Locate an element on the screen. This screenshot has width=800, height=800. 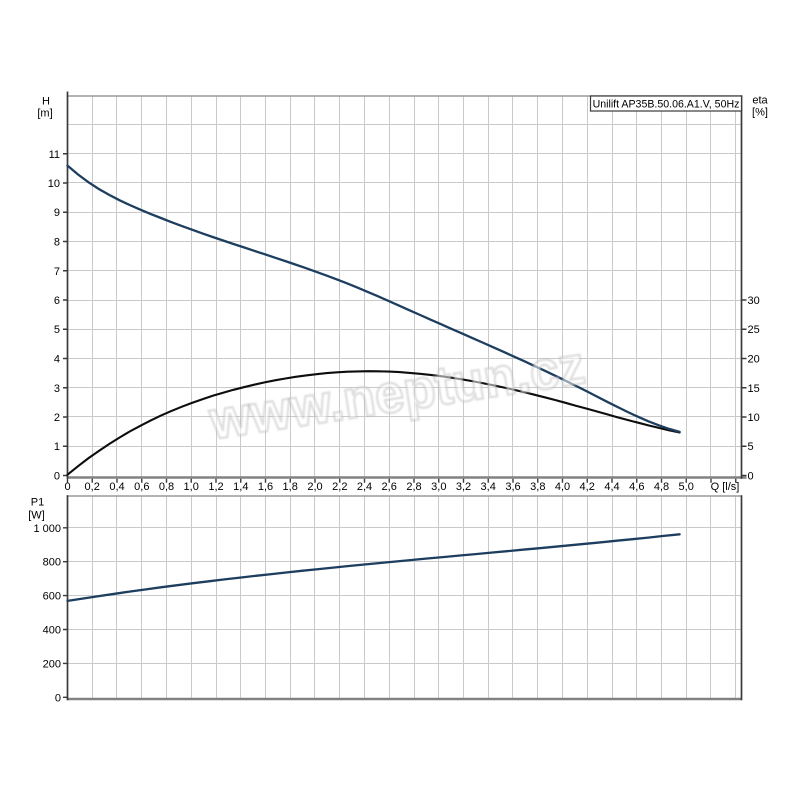
svg-text: eta is located at coordinates (760, 101).